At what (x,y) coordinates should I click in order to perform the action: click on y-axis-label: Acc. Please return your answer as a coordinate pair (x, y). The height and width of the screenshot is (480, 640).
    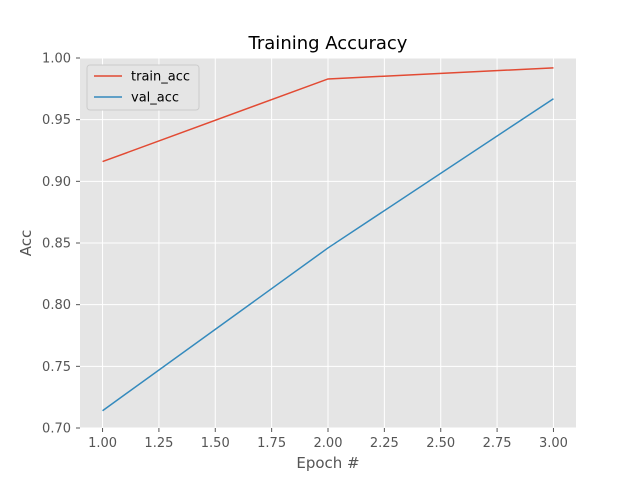
    Looking at the image, I should click on (26, 243).